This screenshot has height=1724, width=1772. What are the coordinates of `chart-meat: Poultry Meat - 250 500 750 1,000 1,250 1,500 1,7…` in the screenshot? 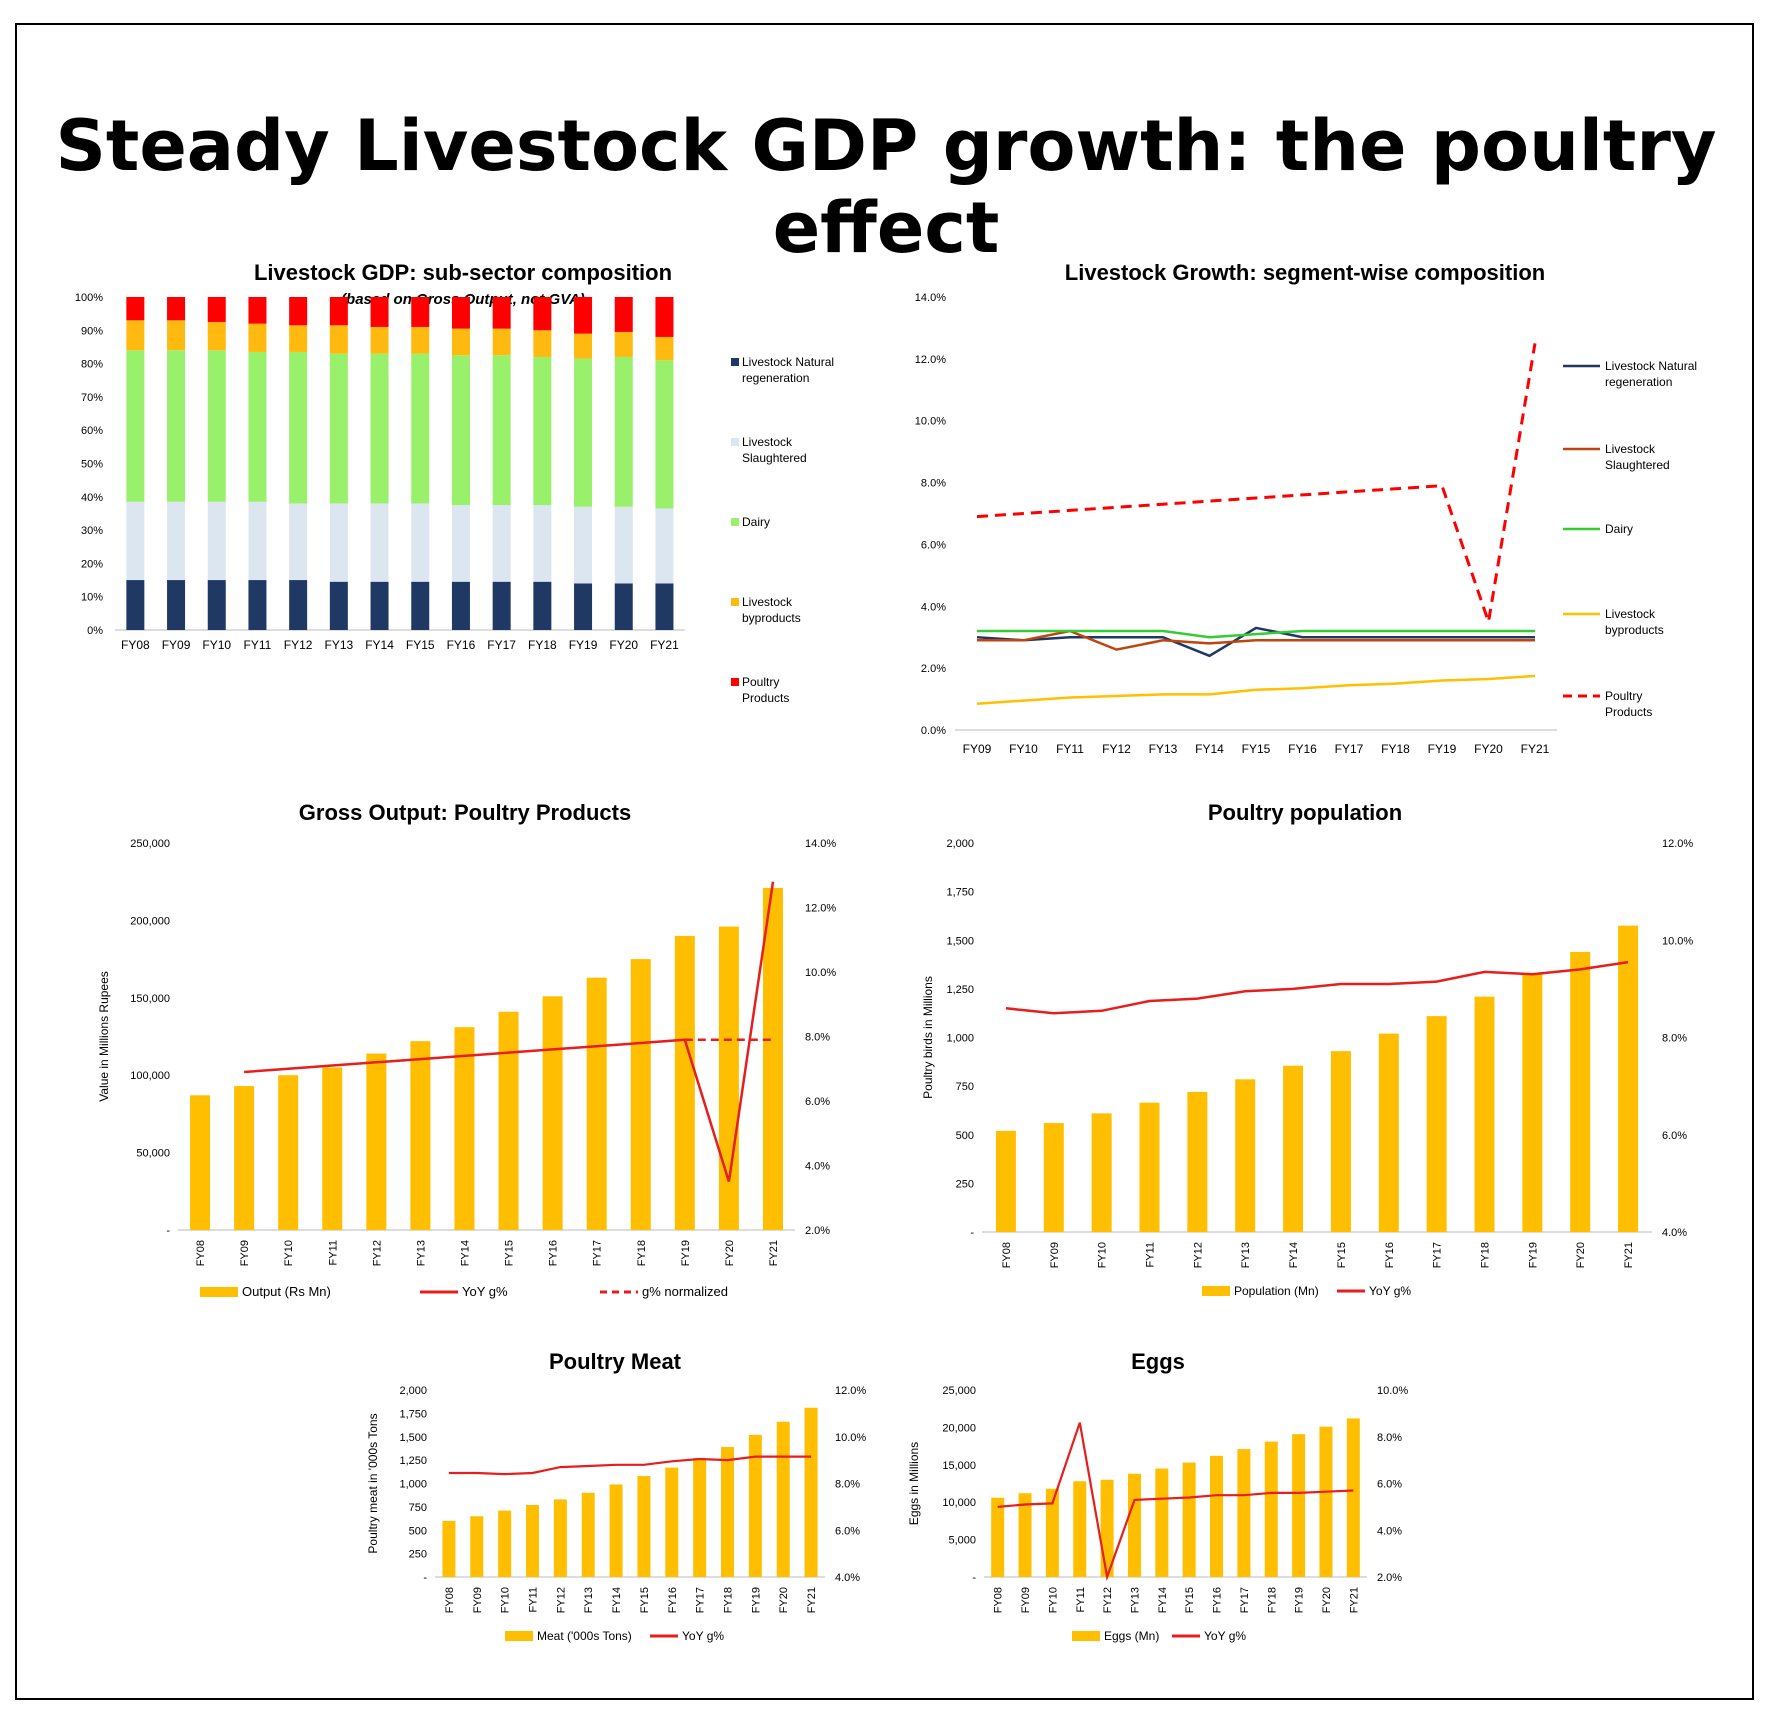 It's located at (616, 1496).